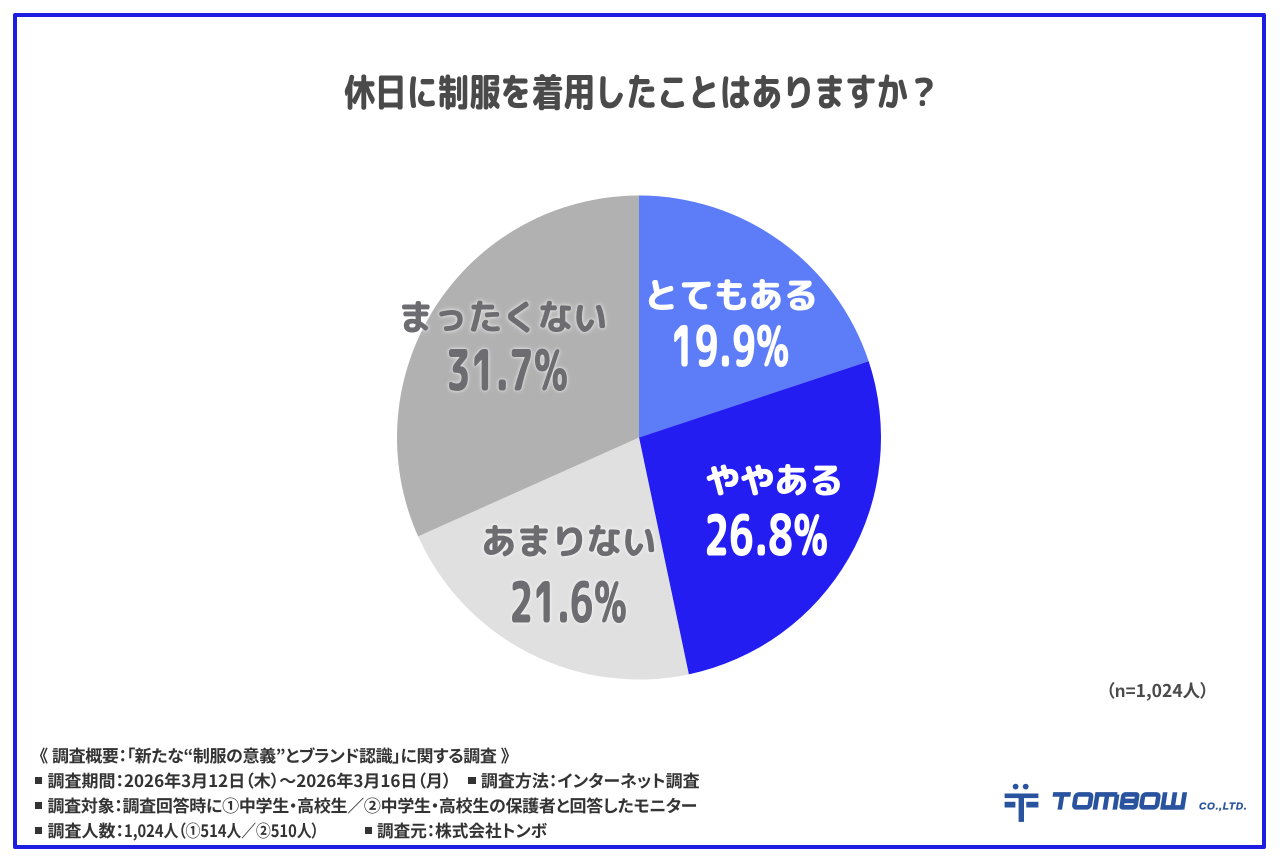 Image resolution: width=1280 pixels, height=862 pixels. Describe the element at coordinates (1223, 806) in the screenshot. I see `svg-text: CO.,LTD.` at that location.